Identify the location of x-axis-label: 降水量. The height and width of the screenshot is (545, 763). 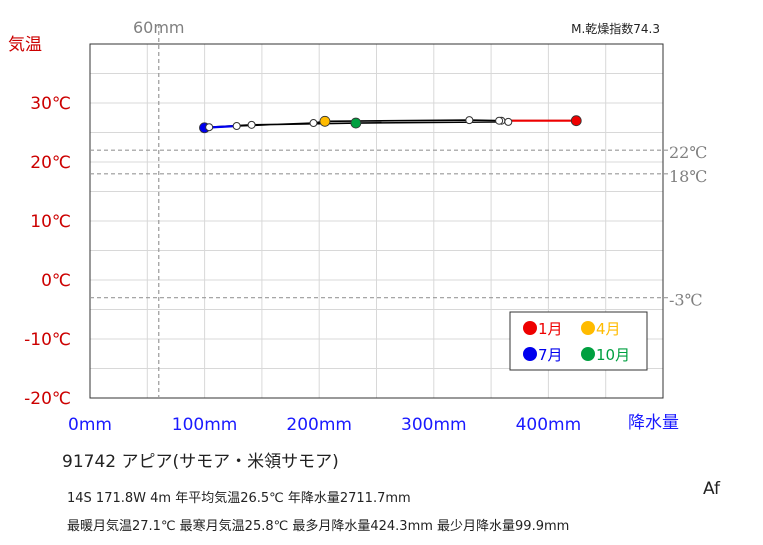
(653, 423).